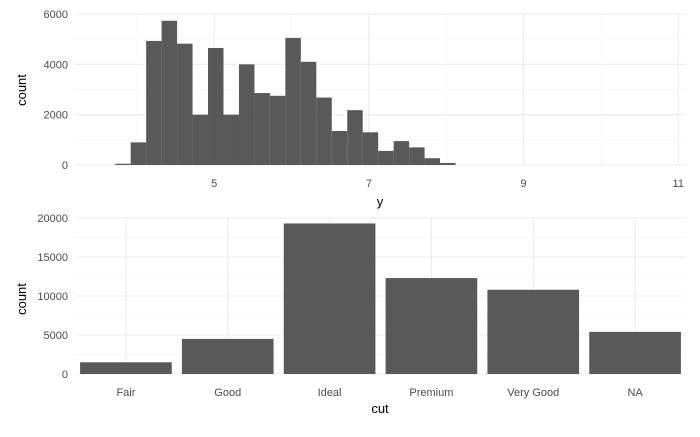 The width and height of the screenshot is (700, 437). I want to click on cut-y-tick-labels: 0 5000 10000 15000 20000, so click(52, 297).